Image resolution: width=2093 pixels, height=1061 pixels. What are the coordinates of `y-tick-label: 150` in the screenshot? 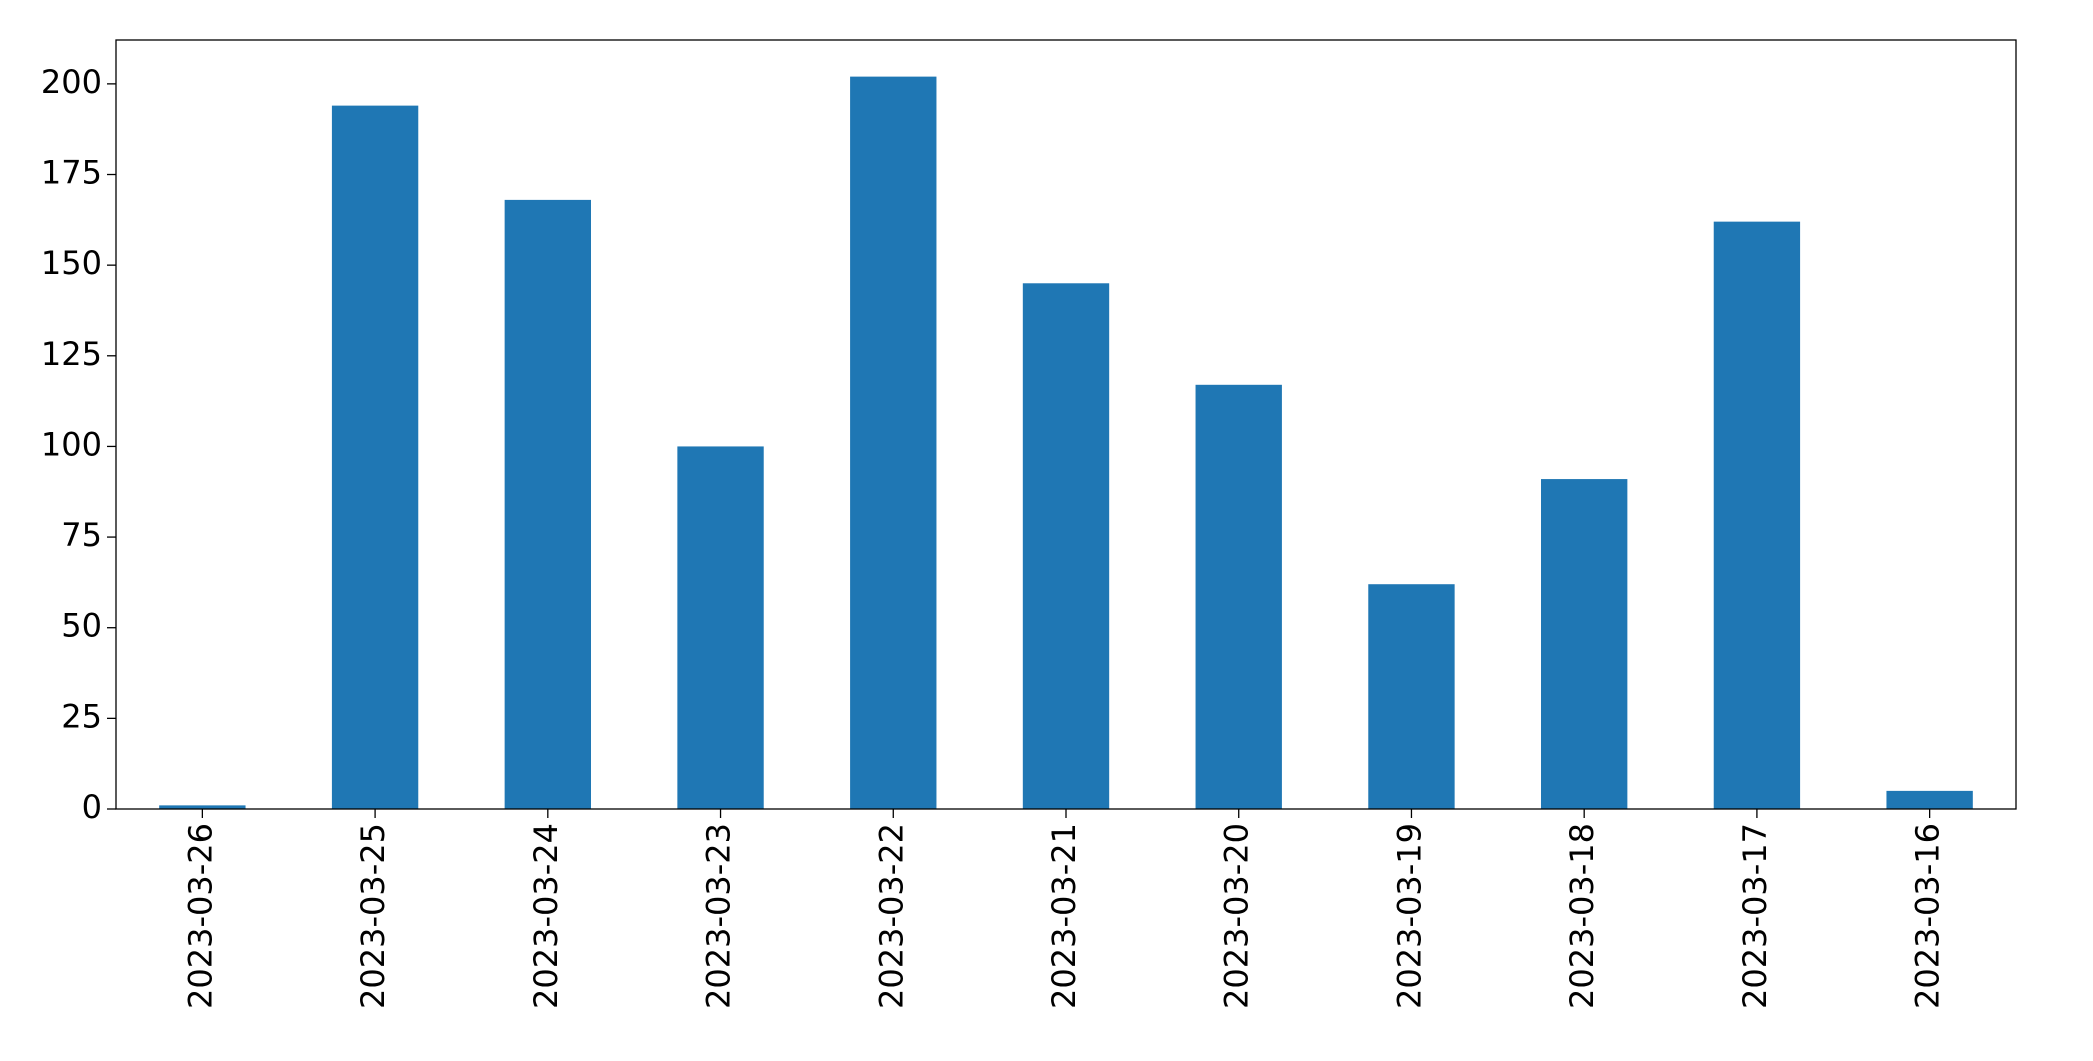 It's located at (71, 263).